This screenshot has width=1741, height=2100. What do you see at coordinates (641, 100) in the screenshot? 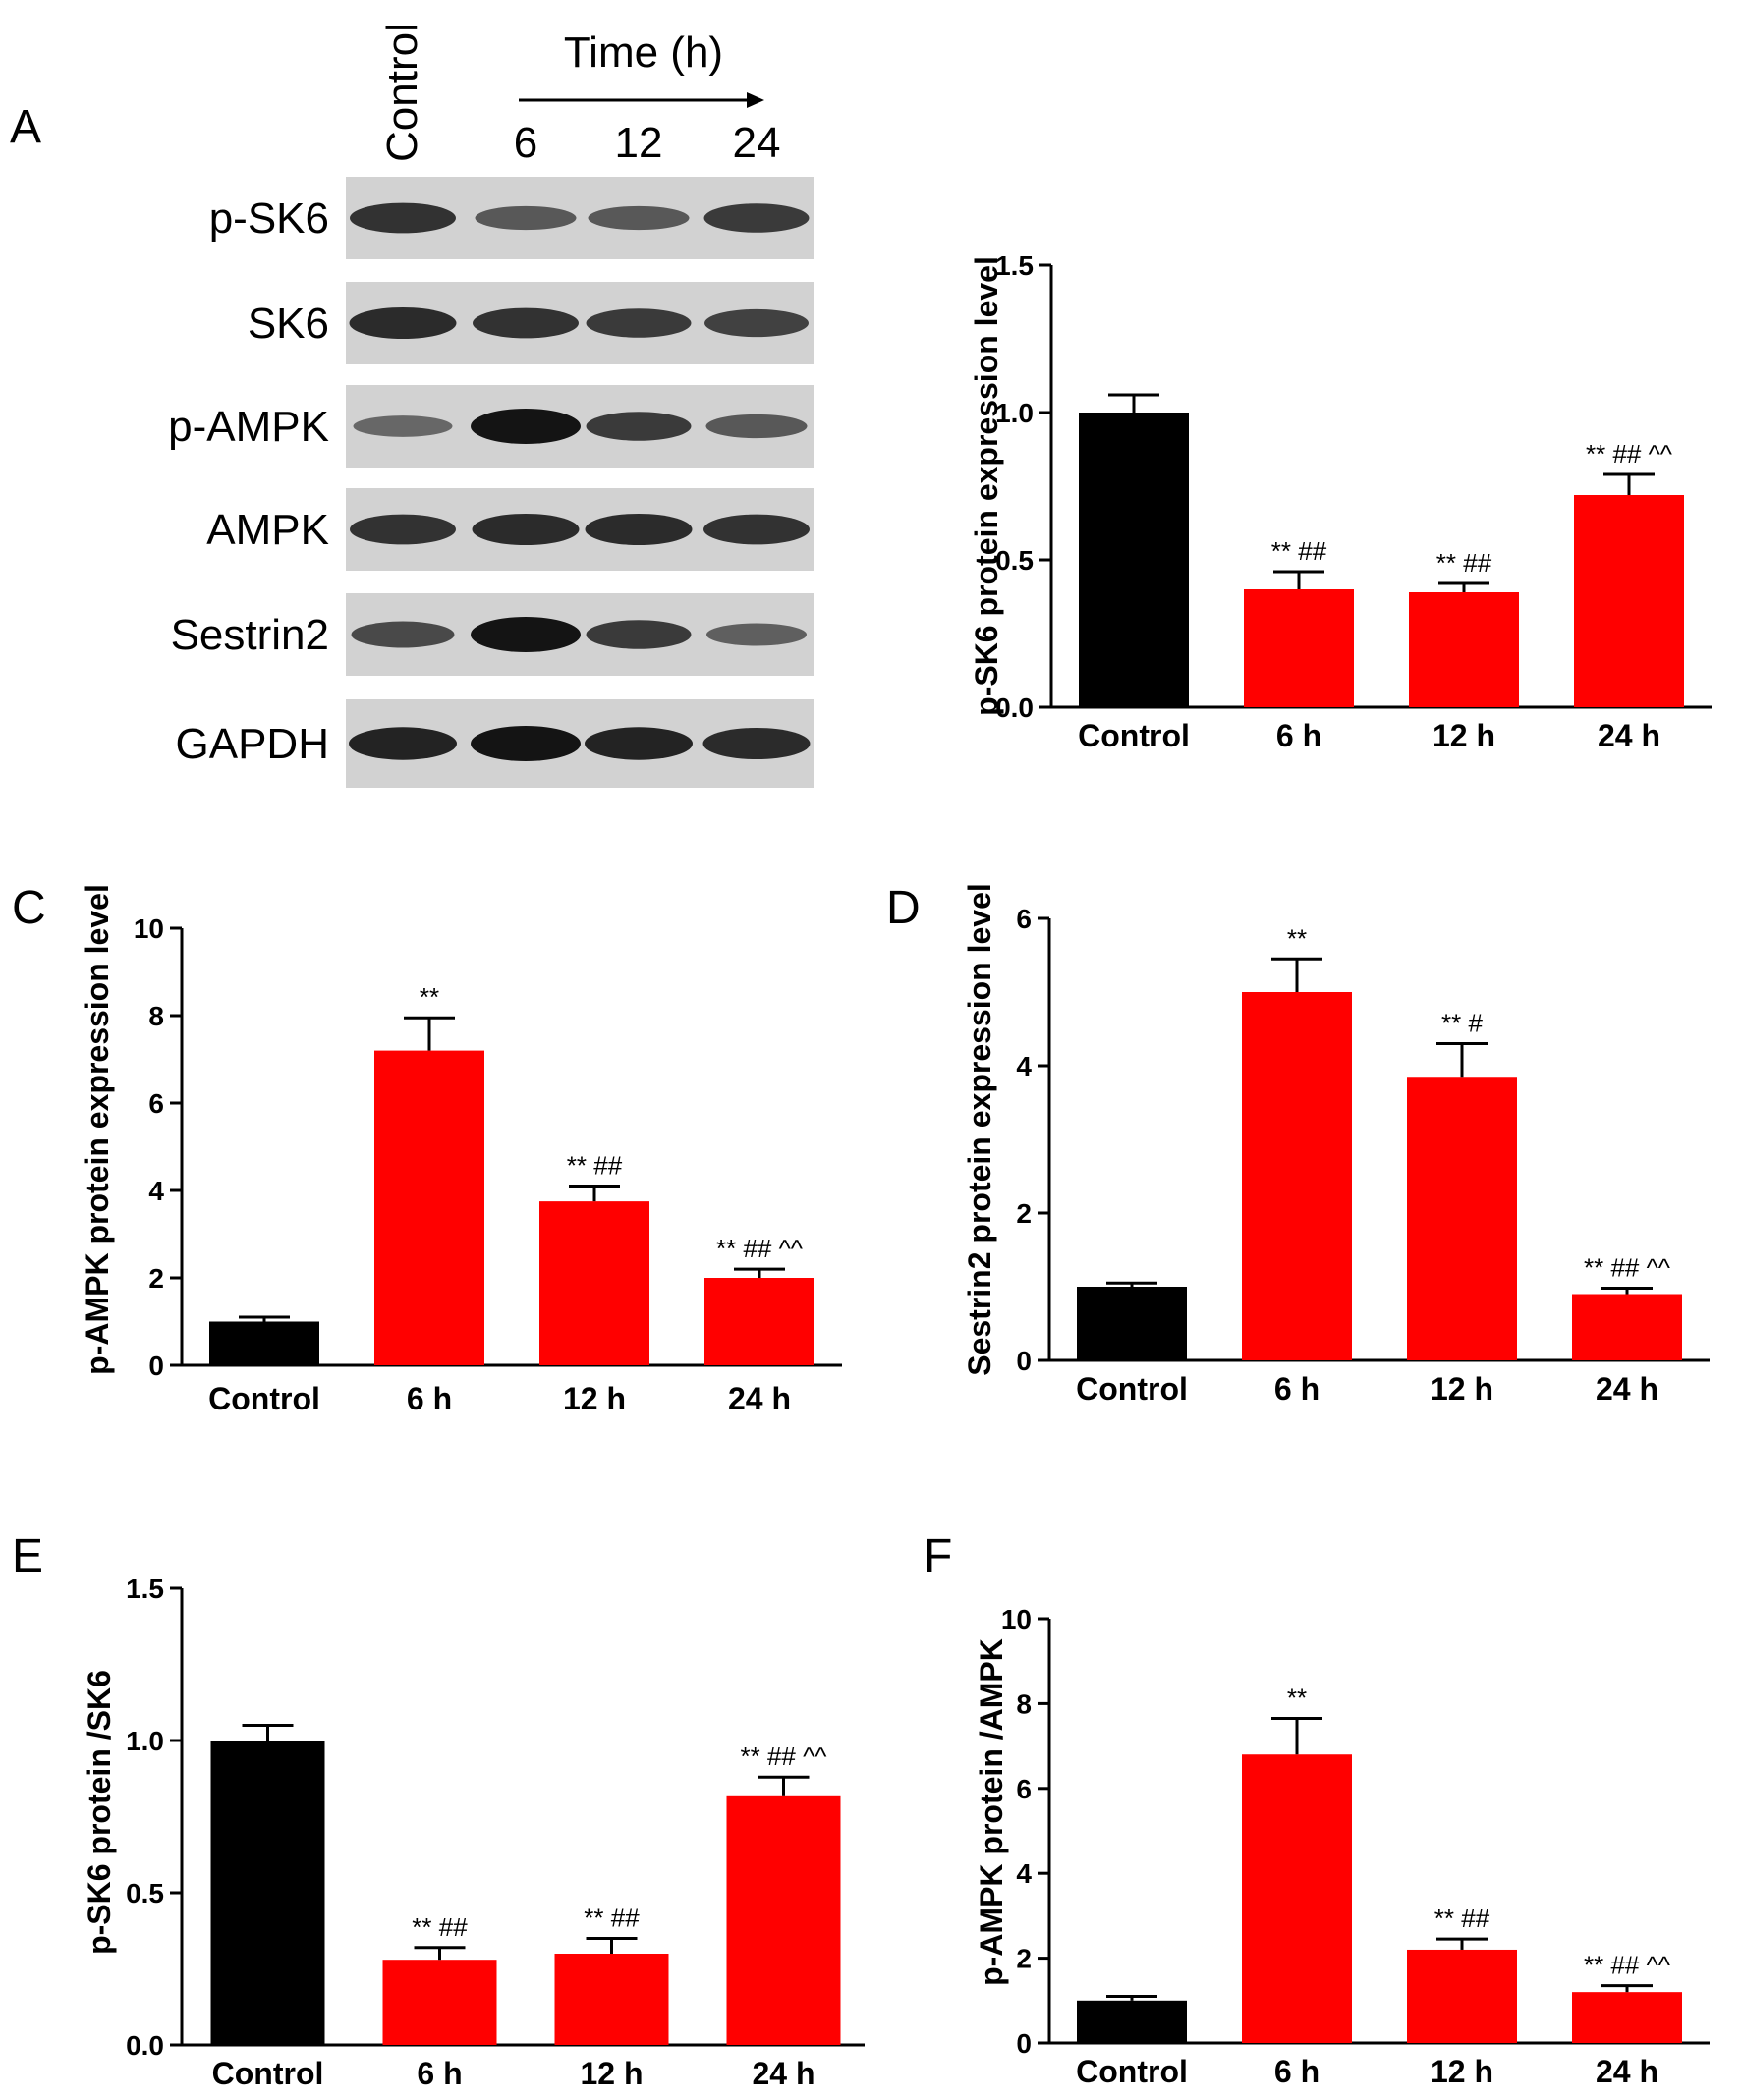
I see `time-arrow` at bounding box center [641, 100].